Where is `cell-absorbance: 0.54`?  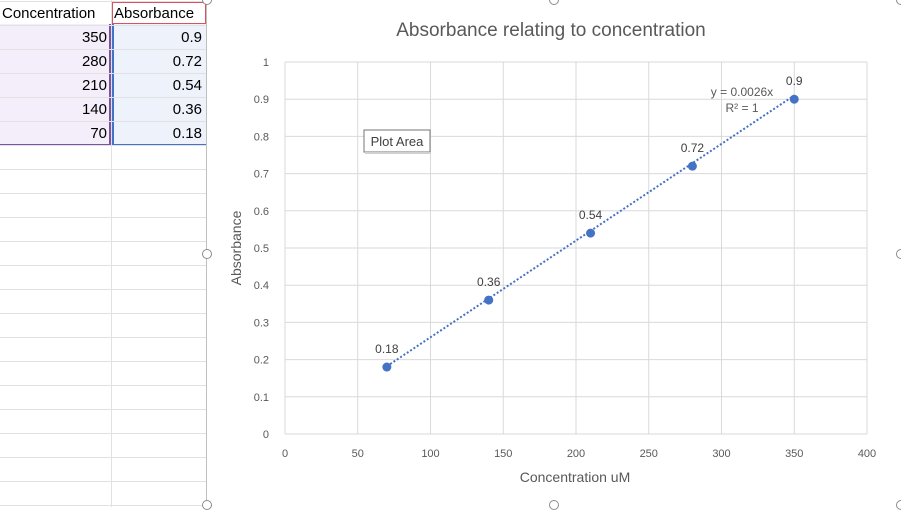 cell-absorbance: 0.54 is located at coordinates (187, 85).